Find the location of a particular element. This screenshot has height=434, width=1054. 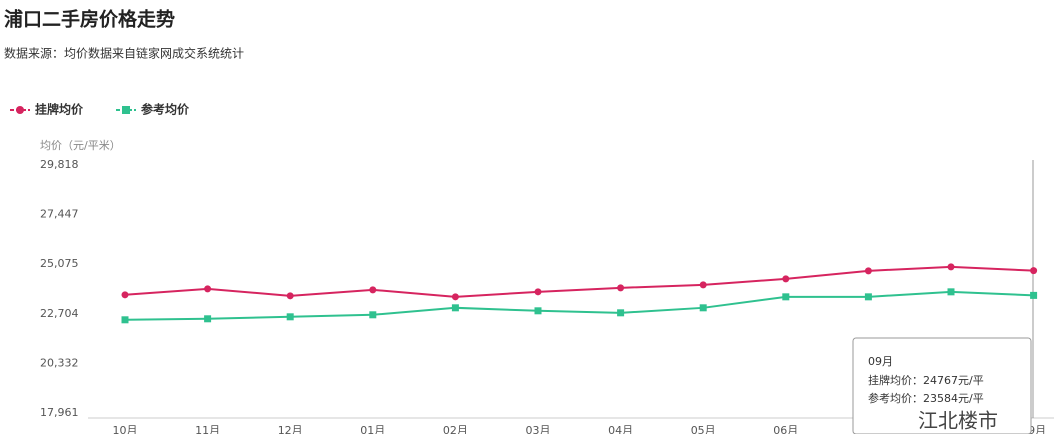

tooltip-title: 09月 is located at coordinates (880, 361).